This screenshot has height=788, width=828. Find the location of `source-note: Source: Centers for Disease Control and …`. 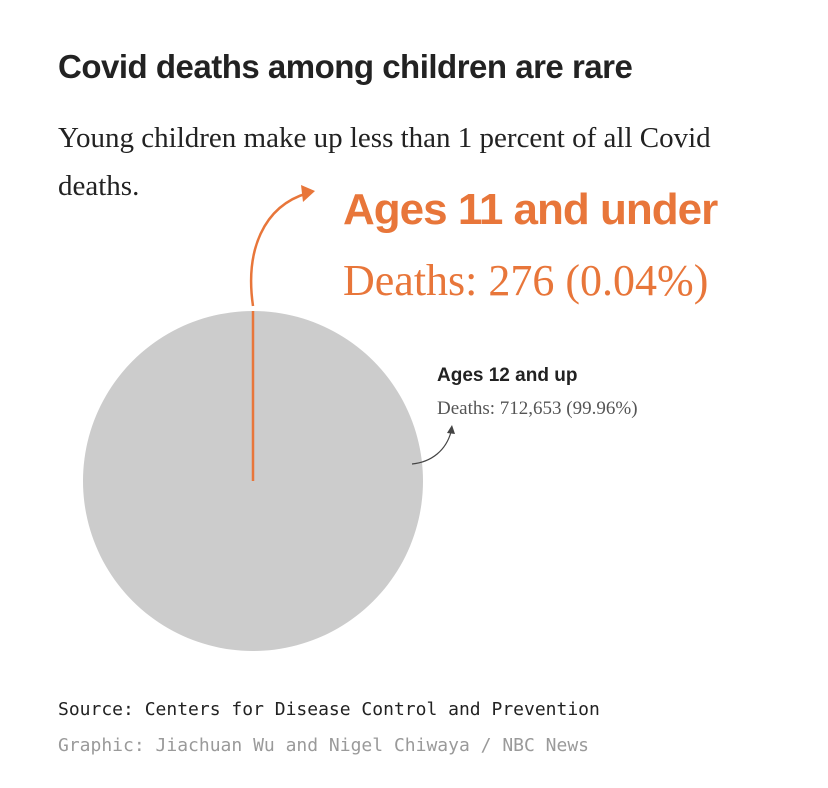

source-note: Source: Centers for Disease Control and … is located at coordinates (329, 709).